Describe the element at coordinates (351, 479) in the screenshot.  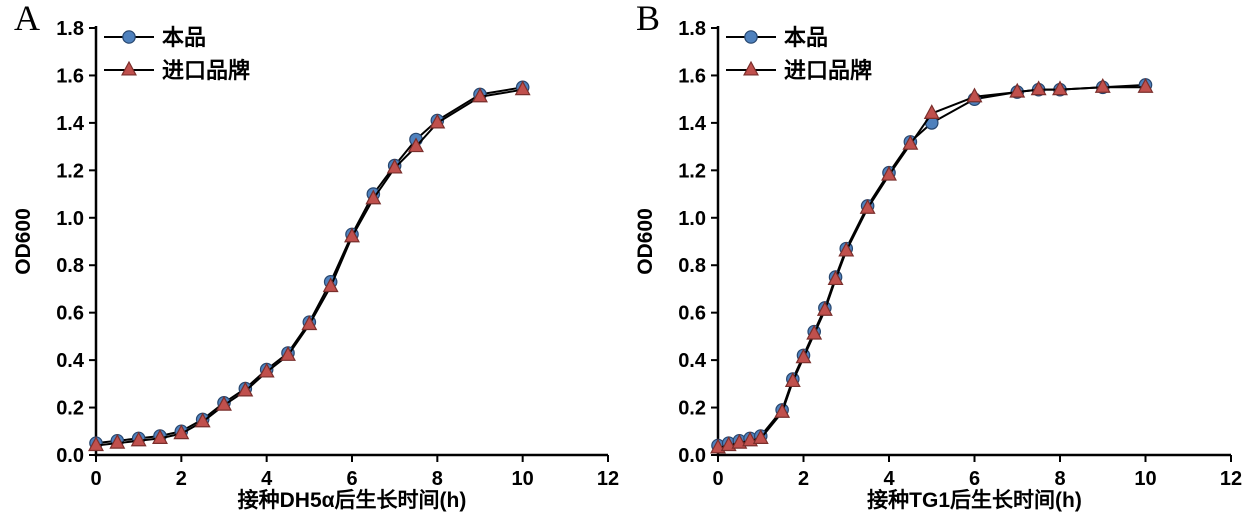
I see `svg-text: 6` at that location.